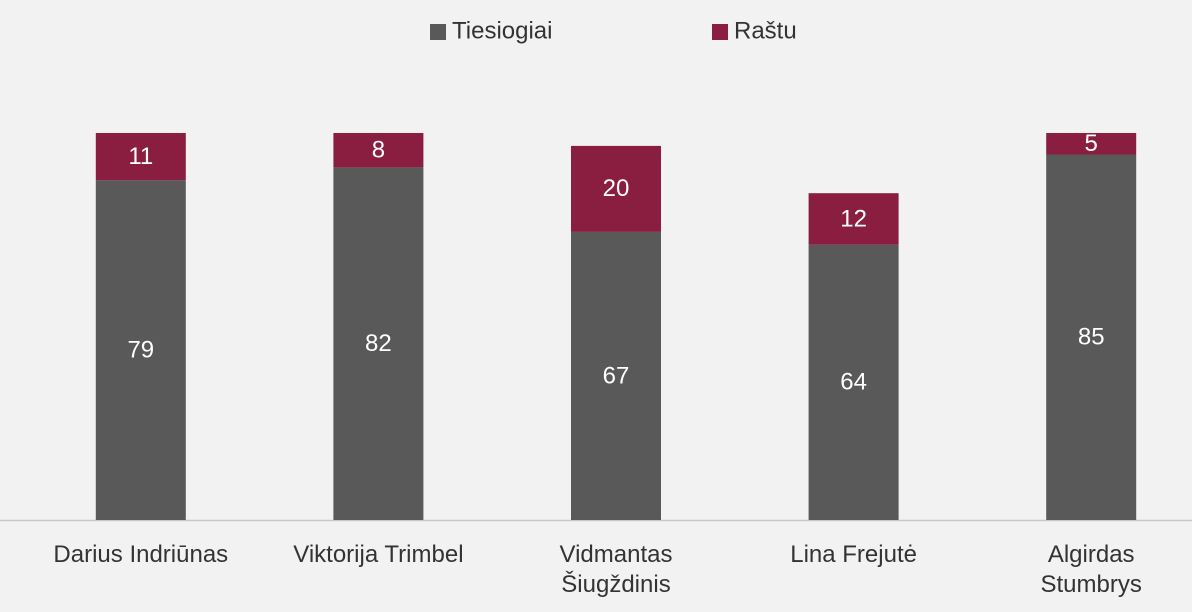  I want to click on x-tick-label: Vidmantas Šiugždinis, so click(616, 569).